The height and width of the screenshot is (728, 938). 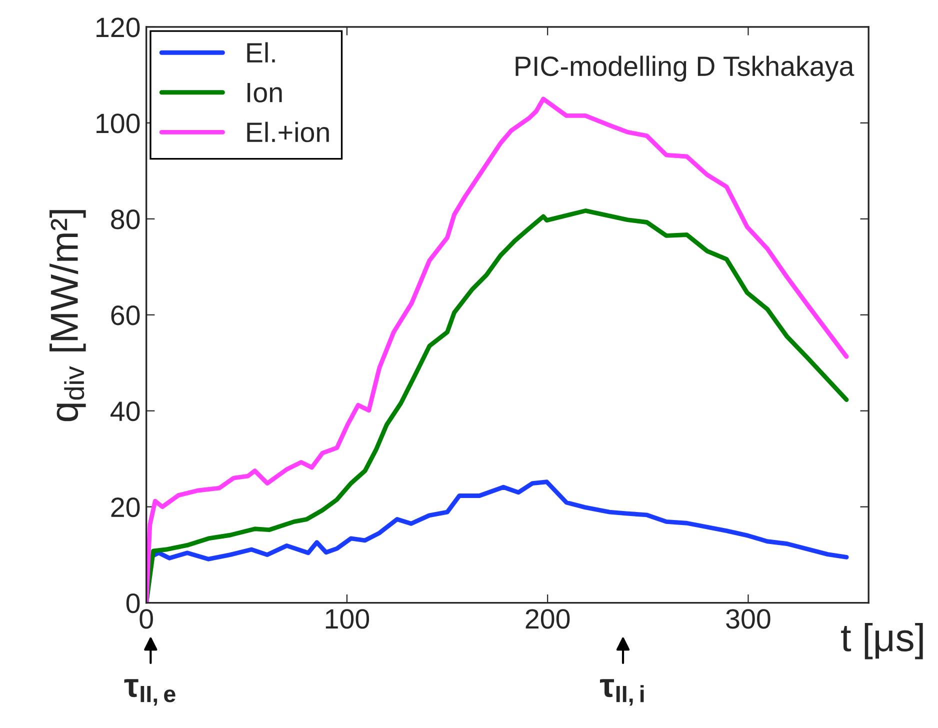 What do you see at coordinates (150, 692) in the screenshot?
I see `text: τ$_{II,e}$` at bounding box center [150, 692].